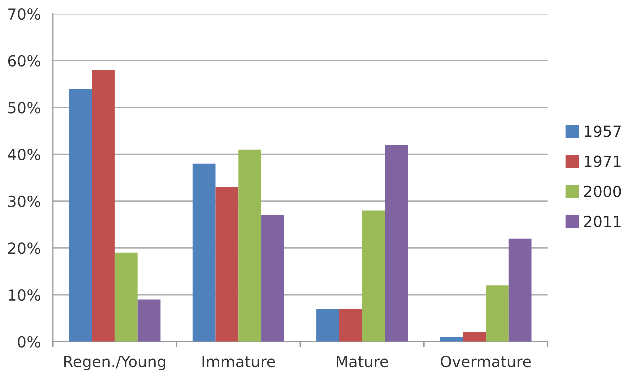  Describe the element at coordinates (603, 192) in the screenshot. I see `legend-label: 2000` at that location.